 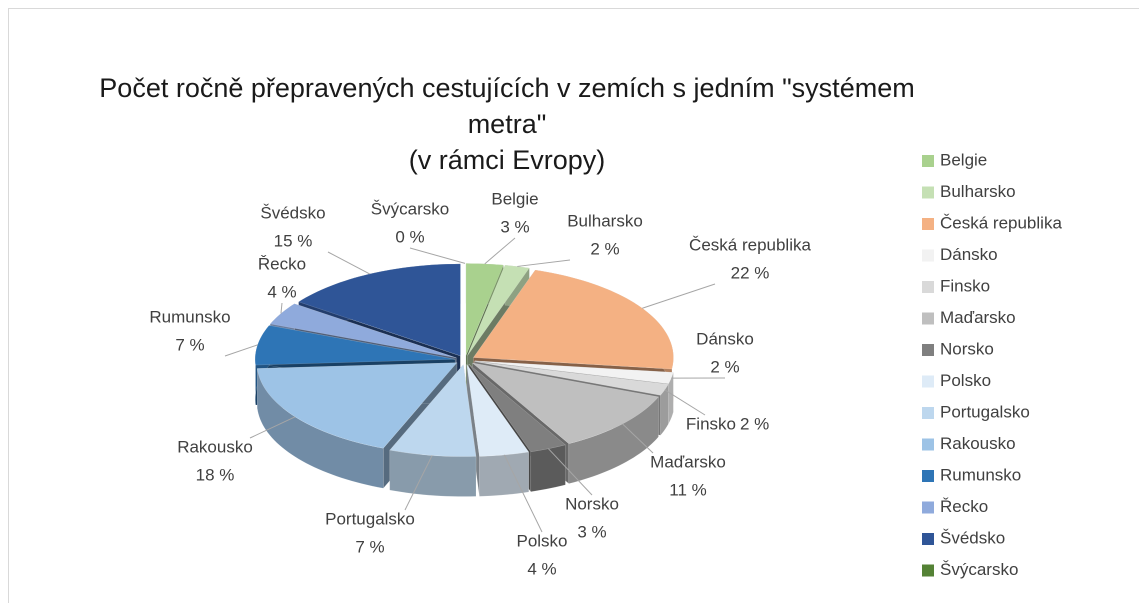 I want to click on data-label-name: Finsko, so click(x=711, y=423).